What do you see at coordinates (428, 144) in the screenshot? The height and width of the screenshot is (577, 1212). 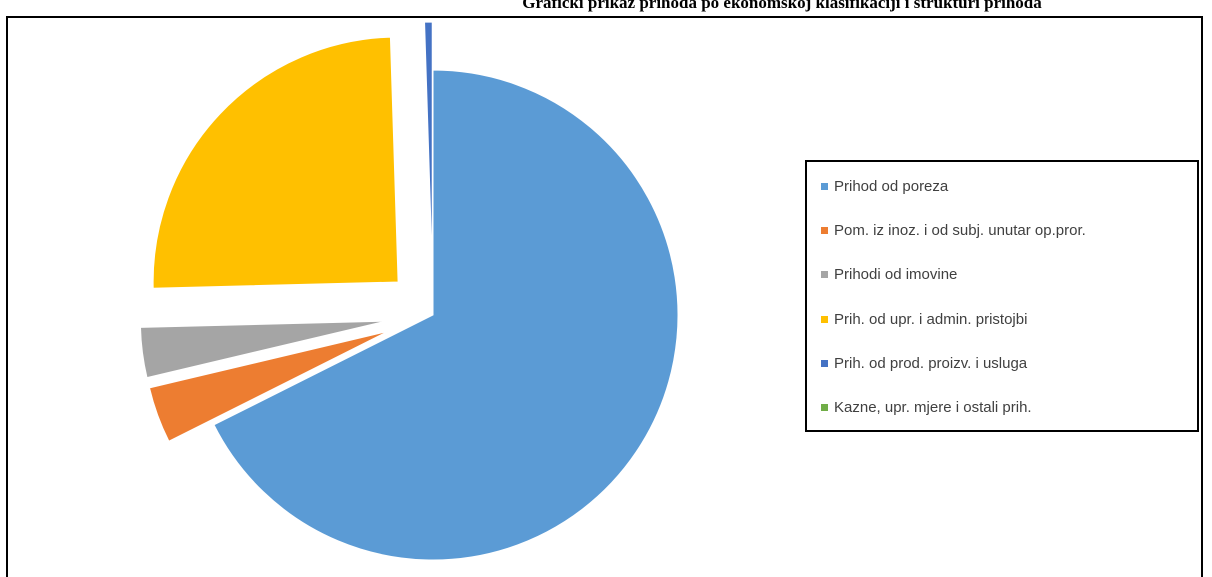 I see `pie-slice-prih-od-prod-proizv-i-usluga` at bounding box center [428, 144].